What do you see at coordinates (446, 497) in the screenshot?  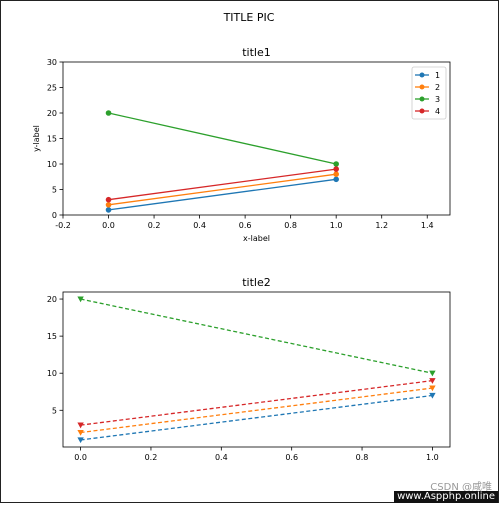 I see `source-url: www.Aspphp.online` at bounding box center [446, 497].